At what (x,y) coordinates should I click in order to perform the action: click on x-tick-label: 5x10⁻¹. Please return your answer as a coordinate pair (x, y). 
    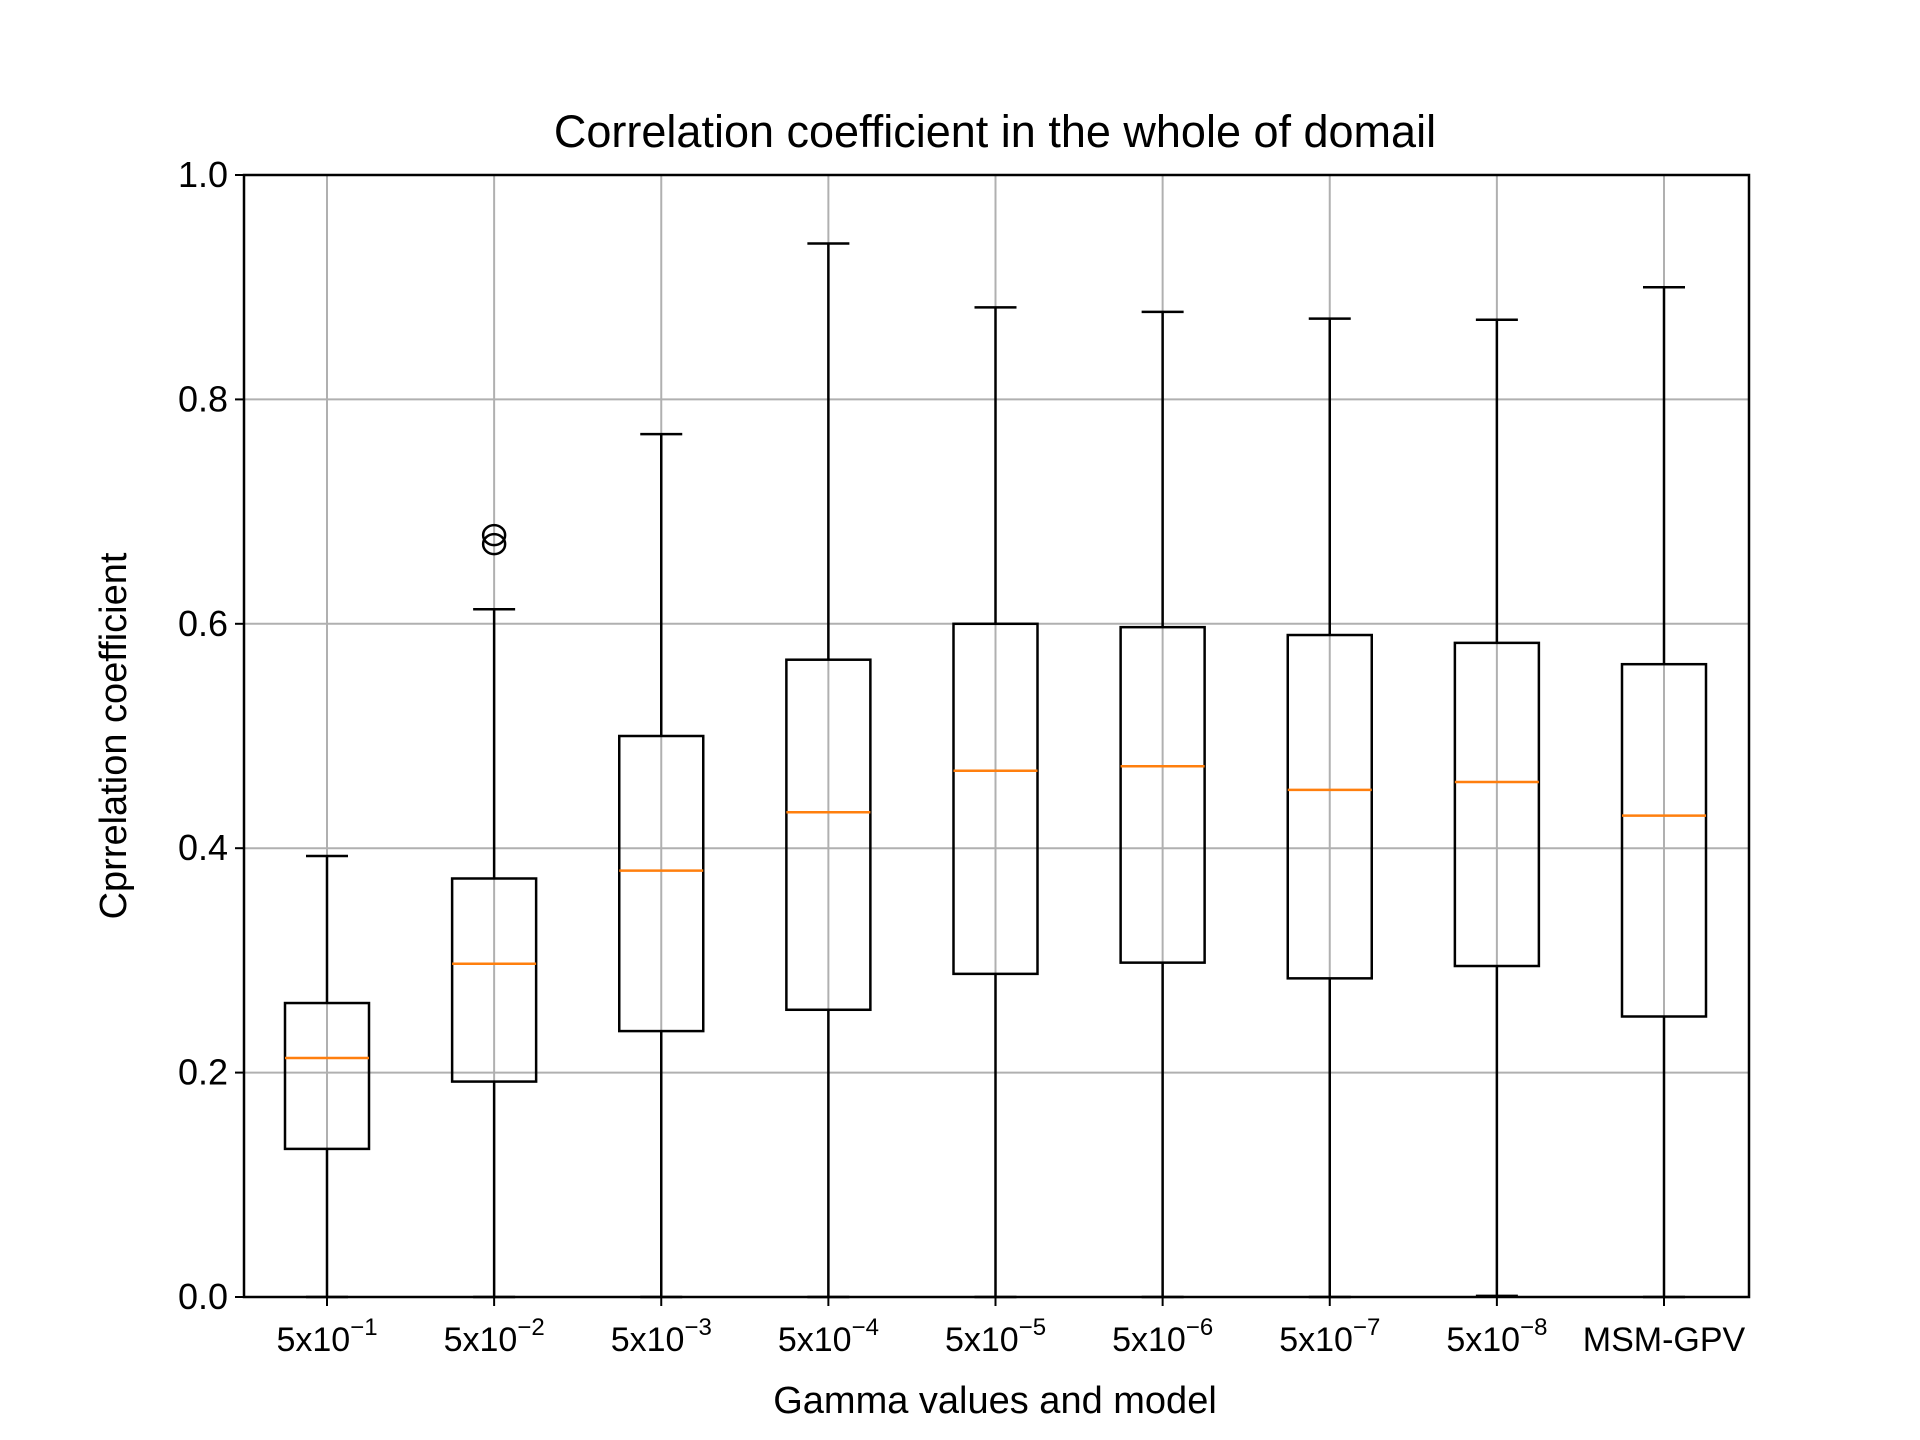
    Looking at the image, I should click on (326, 1336).